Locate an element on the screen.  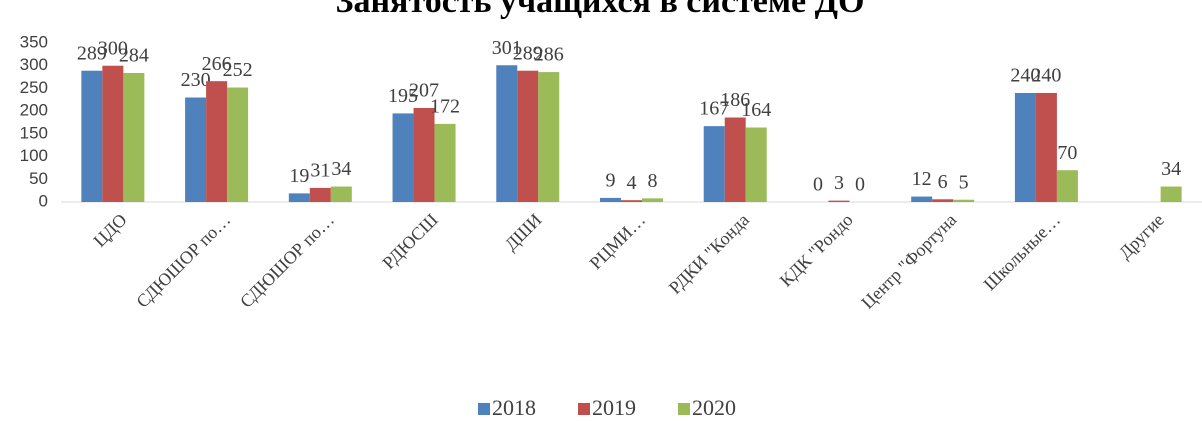
legend-label: 2018 is located at coordinates (514, 407).